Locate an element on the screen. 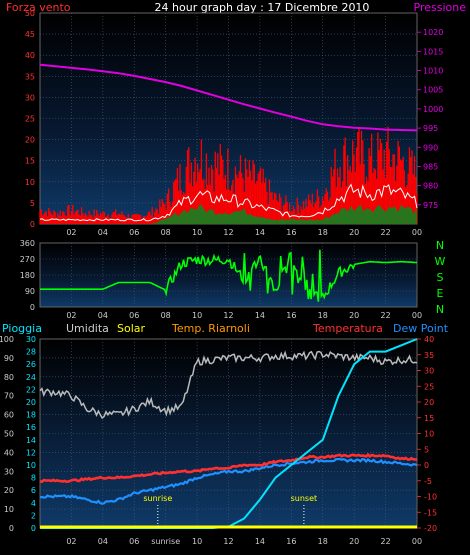 This screenshot has height=555, width=470. temp-y-tick: -5 is located at coordinates (428, 481).